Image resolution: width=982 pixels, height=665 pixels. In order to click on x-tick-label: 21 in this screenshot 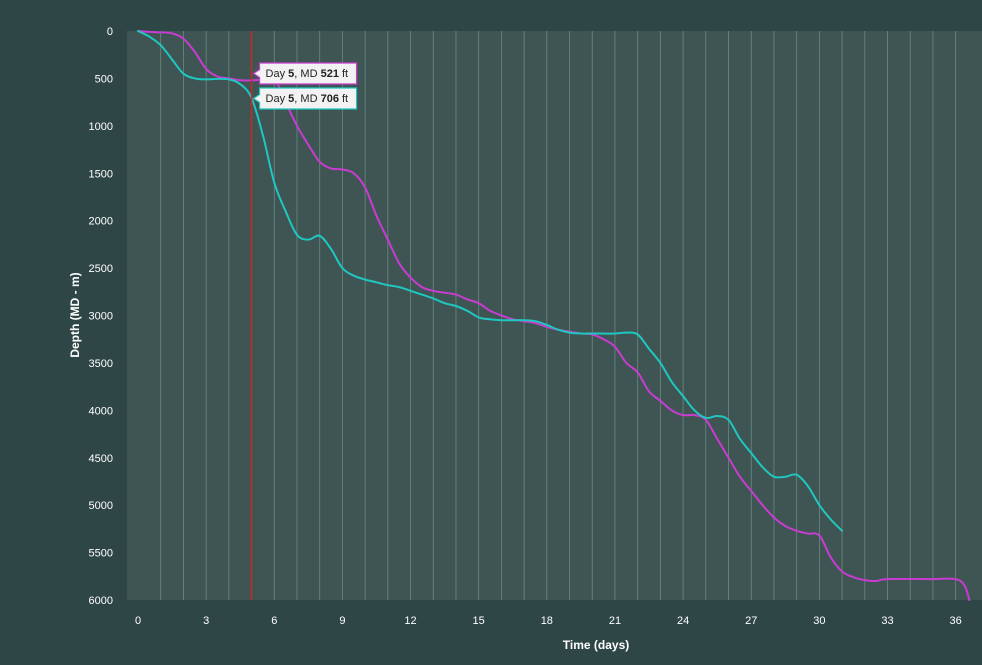, I will do `click(615, 621)`.